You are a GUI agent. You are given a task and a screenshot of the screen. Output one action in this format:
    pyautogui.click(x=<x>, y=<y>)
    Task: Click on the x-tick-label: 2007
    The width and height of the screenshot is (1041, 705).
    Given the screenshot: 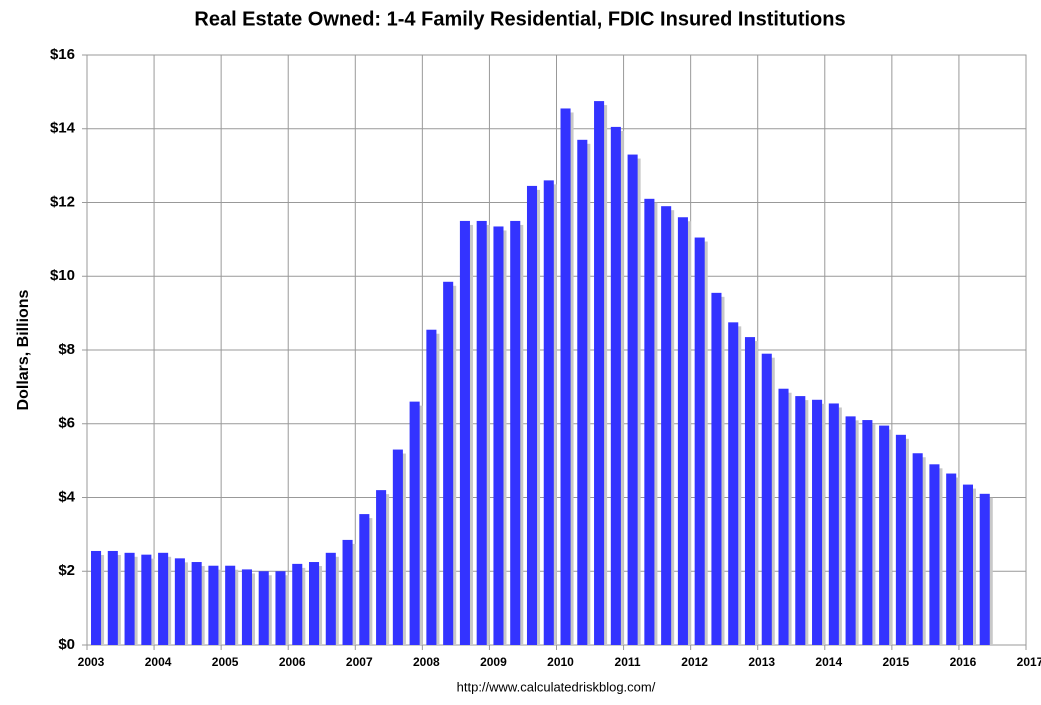 What is the action you would take?
    pyautogui.click(x=359, y=662)
    